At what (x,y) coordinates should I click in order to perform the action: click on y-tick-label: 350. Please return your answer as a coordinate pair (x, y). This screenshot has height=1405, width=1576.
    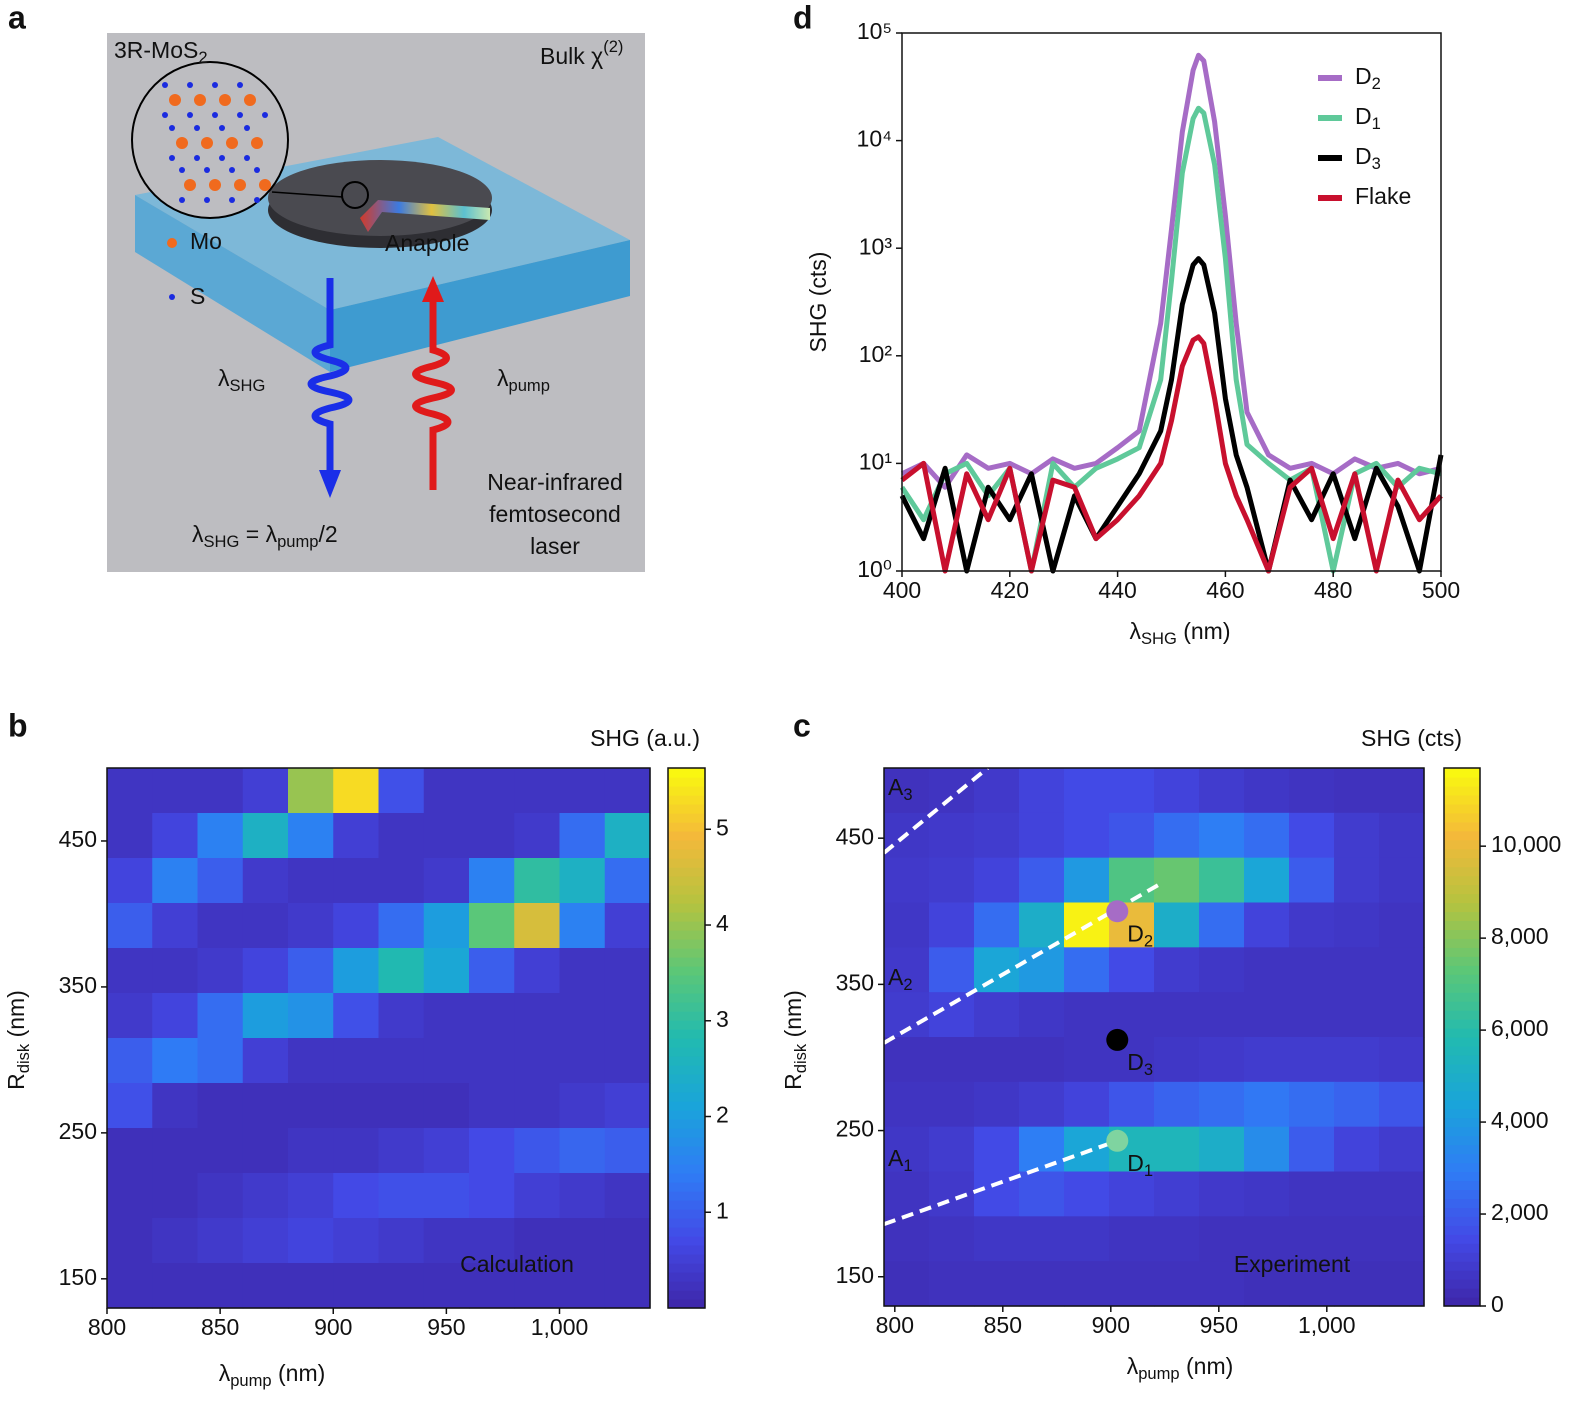
    Looking at the image, I should click on (78, 985).